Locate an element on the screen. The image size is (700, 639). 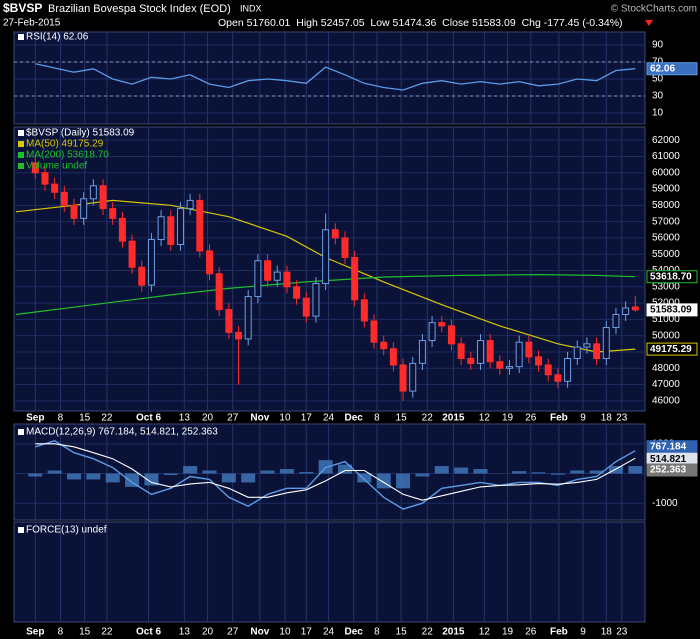
x-tick-label: 13 is located at coordinates (185, 632).